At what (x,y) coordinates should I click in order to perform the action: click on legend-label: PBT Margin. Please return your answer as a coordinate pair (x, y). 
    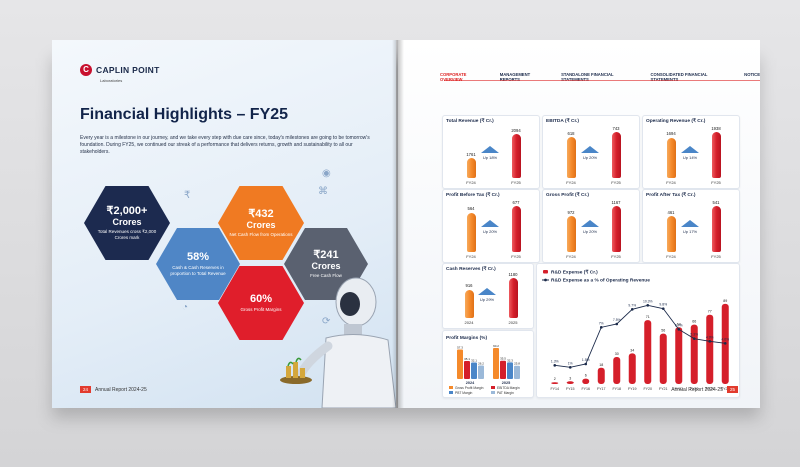
    Looking at the image, I should click on (464, 393).